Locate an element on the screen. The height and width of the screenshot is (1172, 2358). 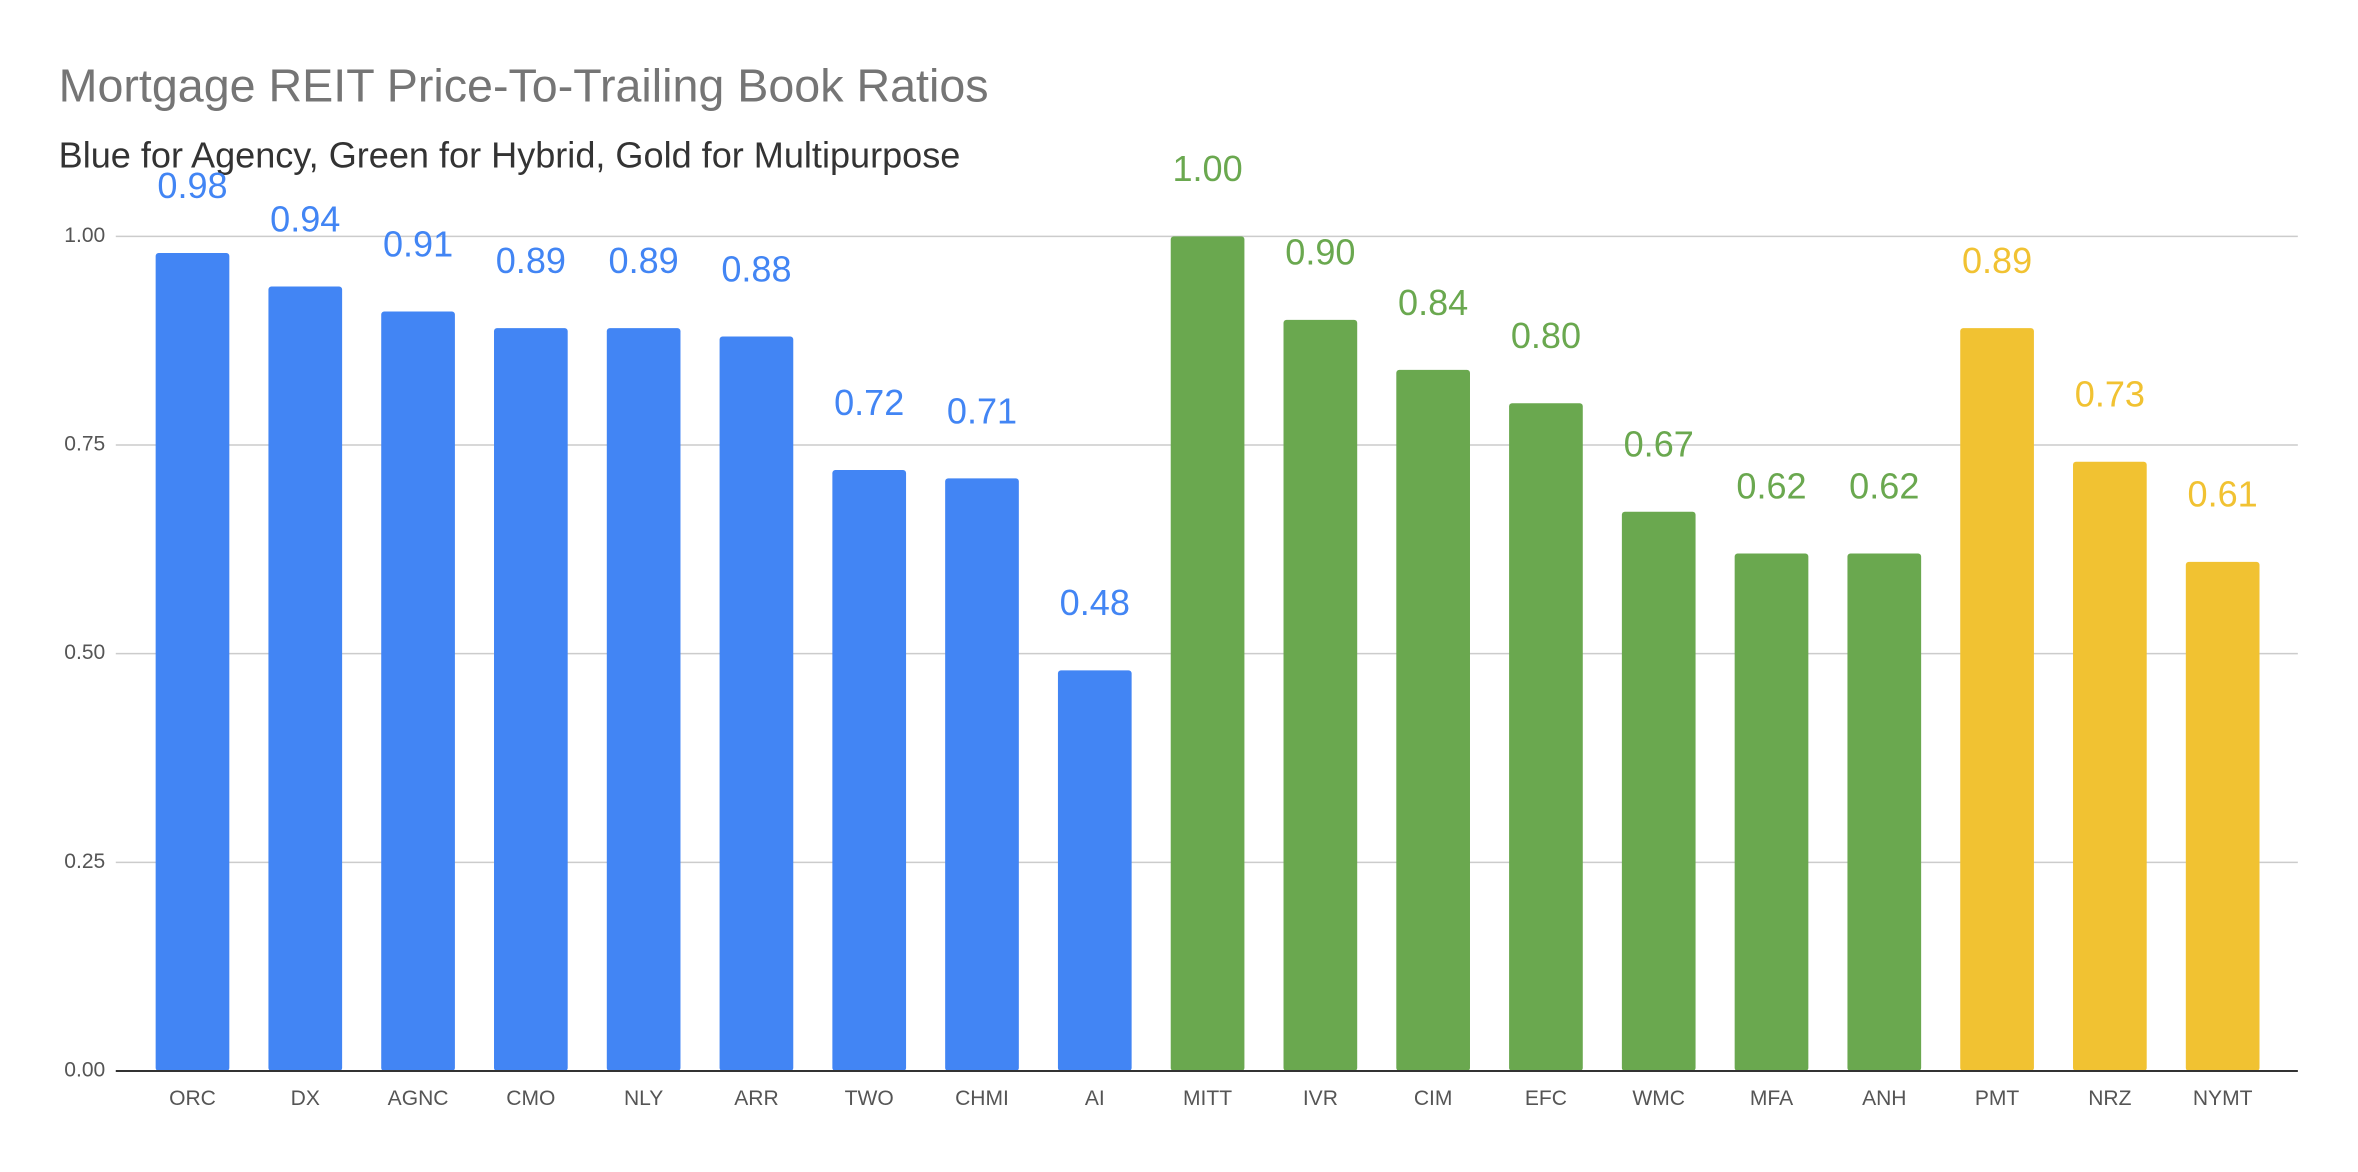
value-label: 0.80 is located at coordinates (1546, 335).